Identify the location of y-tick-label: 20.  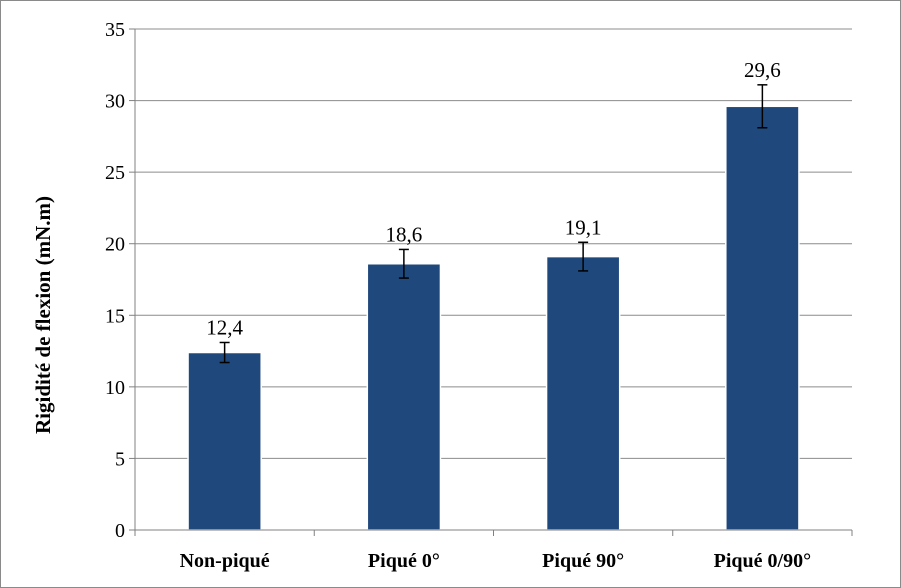
(115, 245).